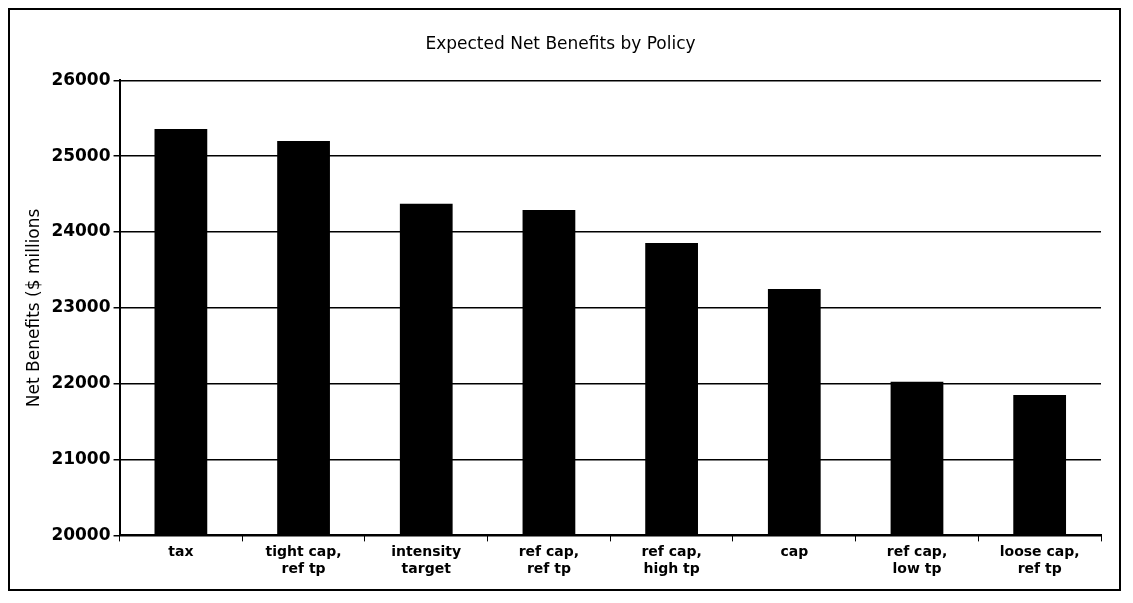 Image resolution: width=1133 pixels, height=603 pixels. I want to click on y-tick-label: 23000, so click(81, 306).